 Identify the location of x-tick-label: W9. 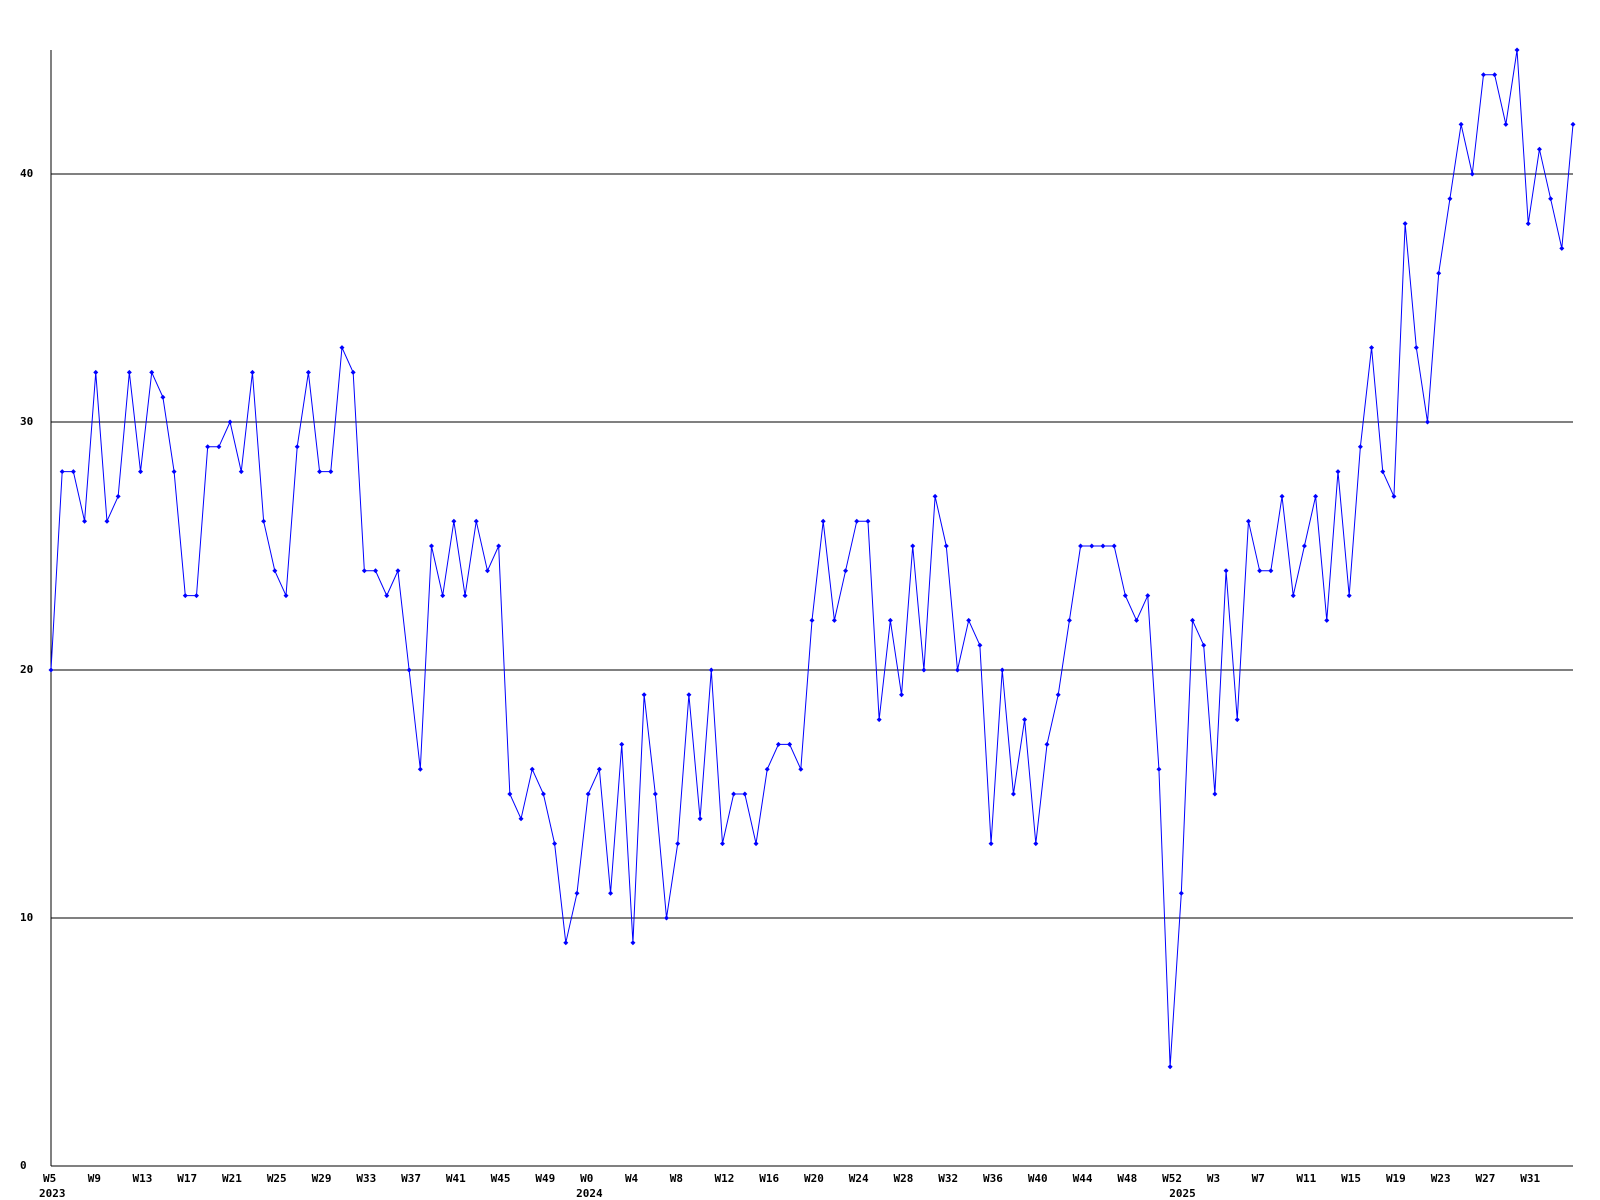
(94, 1178).